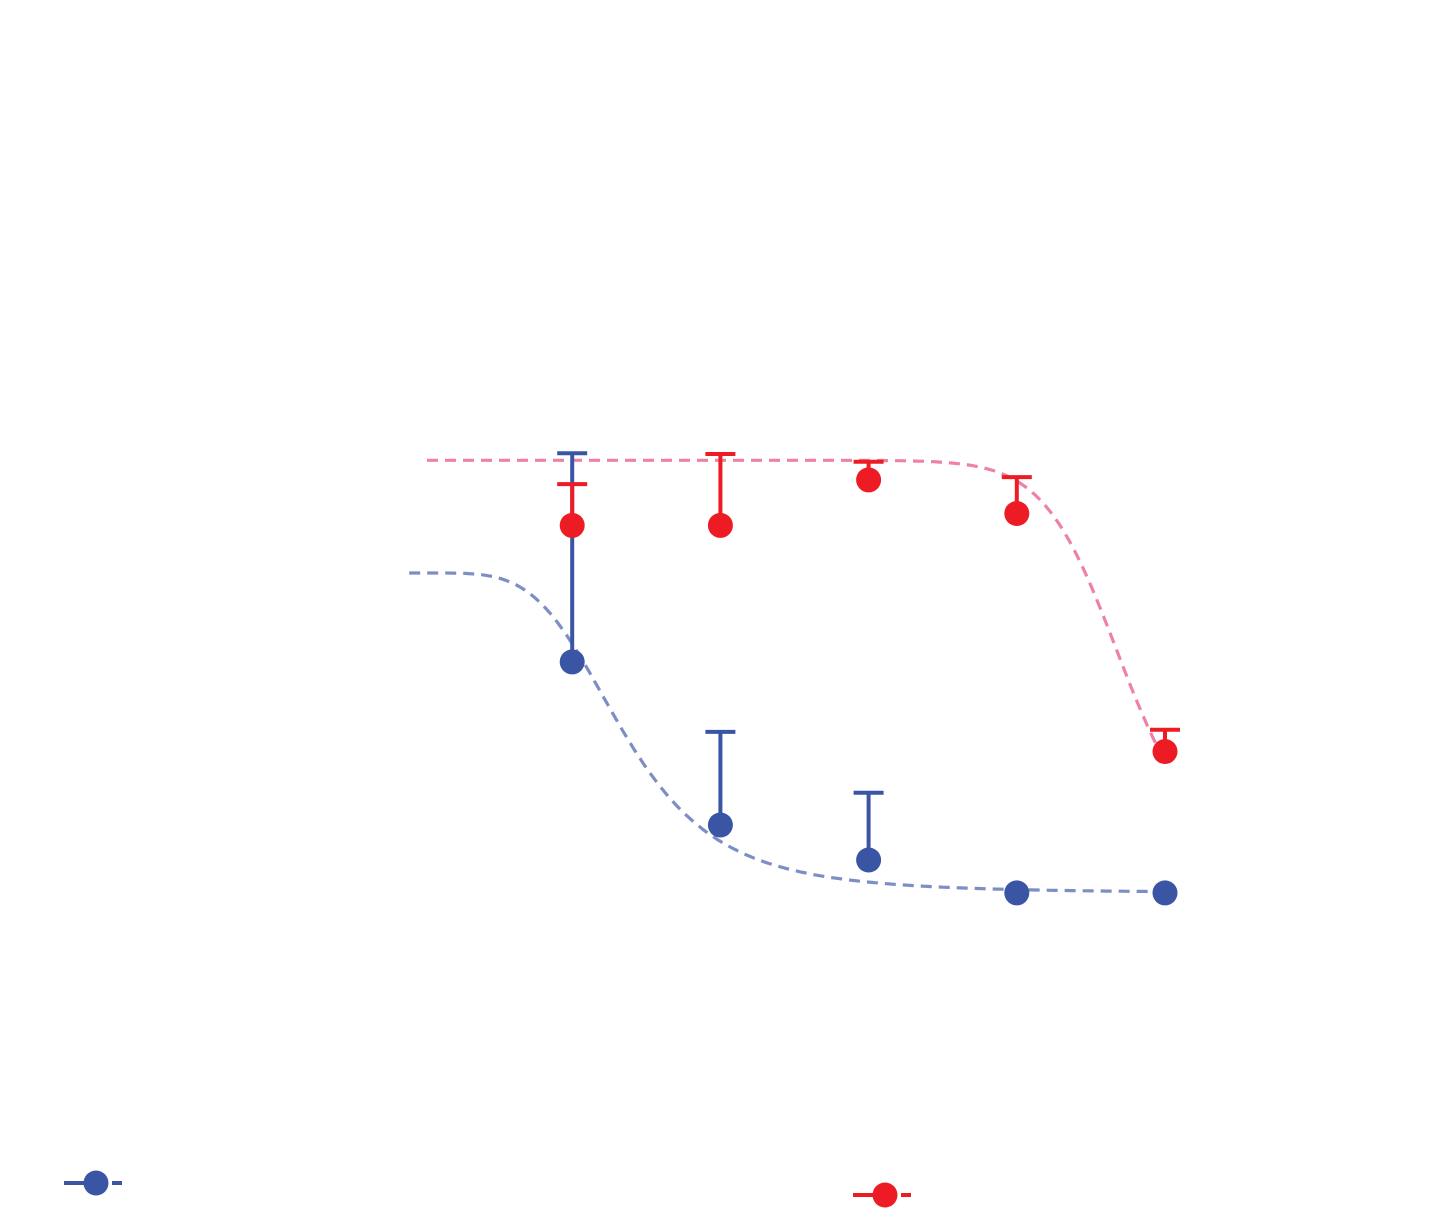 This screenshot has width=1439, height=1232. I want to click on legend, so click(490, 1189).